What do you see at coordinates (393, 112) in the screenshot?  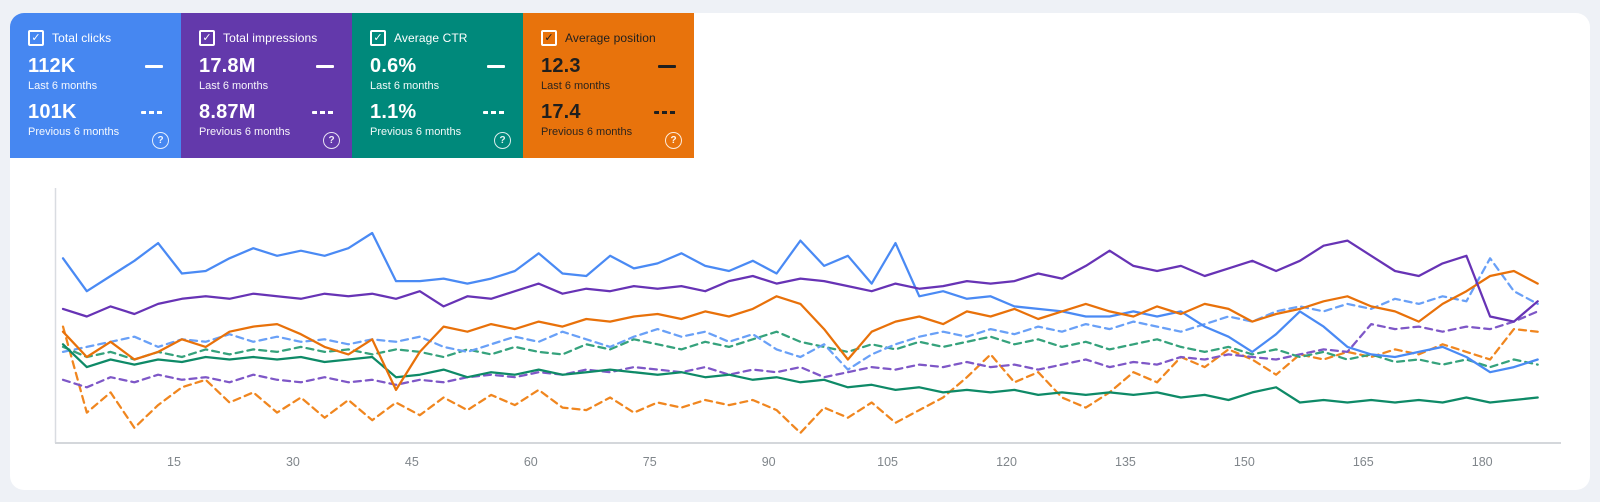 I see `metric-prev-value: 1.1%` at bounding box center [393, 112].